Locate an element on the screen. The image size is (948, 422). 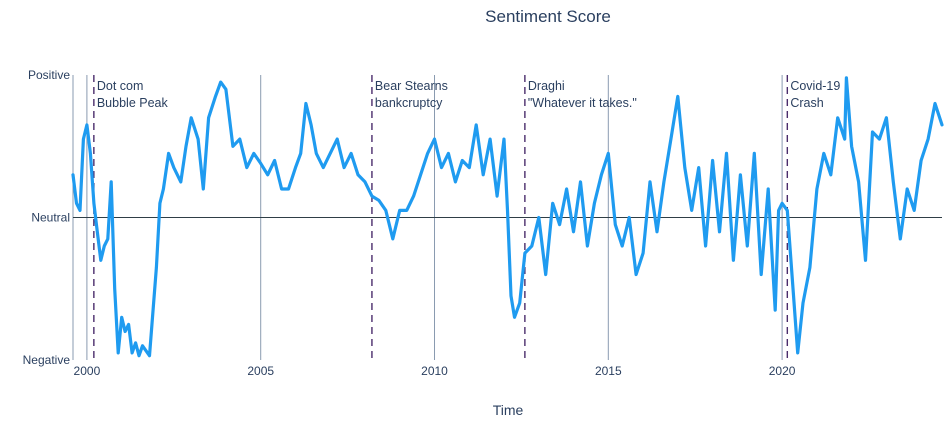
x-tick-label: 2015 is located at coordinates (608, 371).